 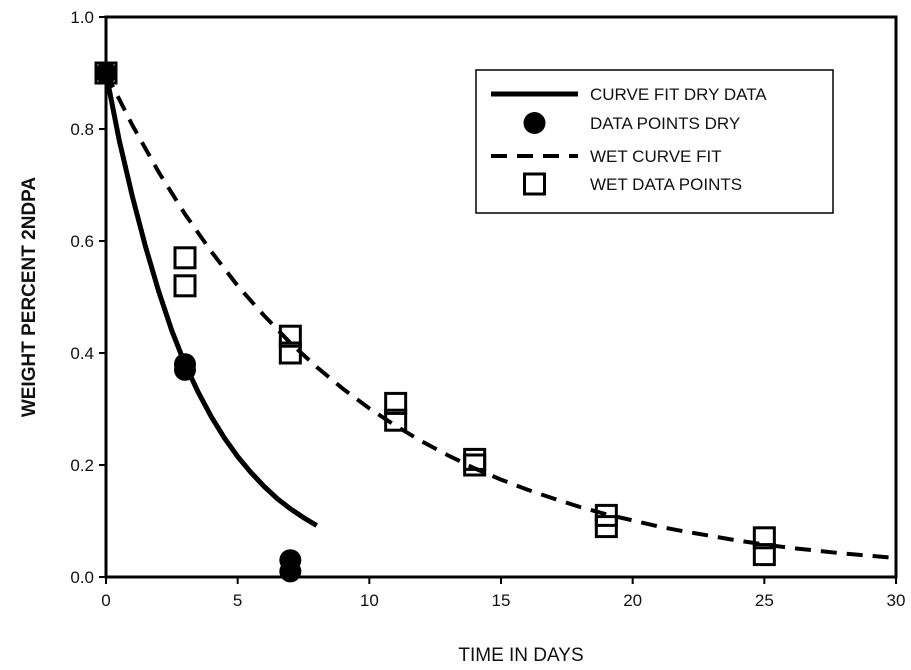 What do you see at coordinates (520, 655) in the screenshot?
I see `x-axis-title: TIME IN DAYS` at bounding box center [520, 655].